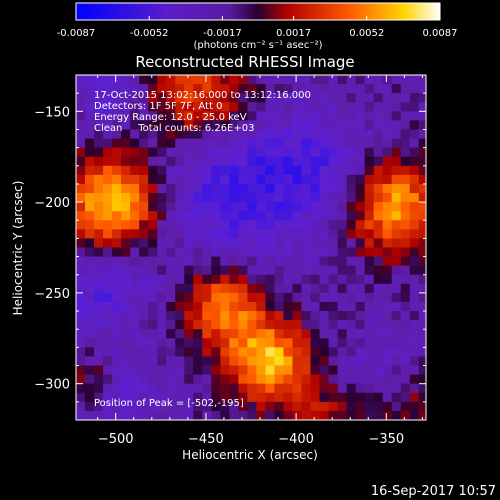  What do you see at coordinates (52, 385) in the screenshot?
I see `y-tick-label: −300` at bounding box center [52, 385].